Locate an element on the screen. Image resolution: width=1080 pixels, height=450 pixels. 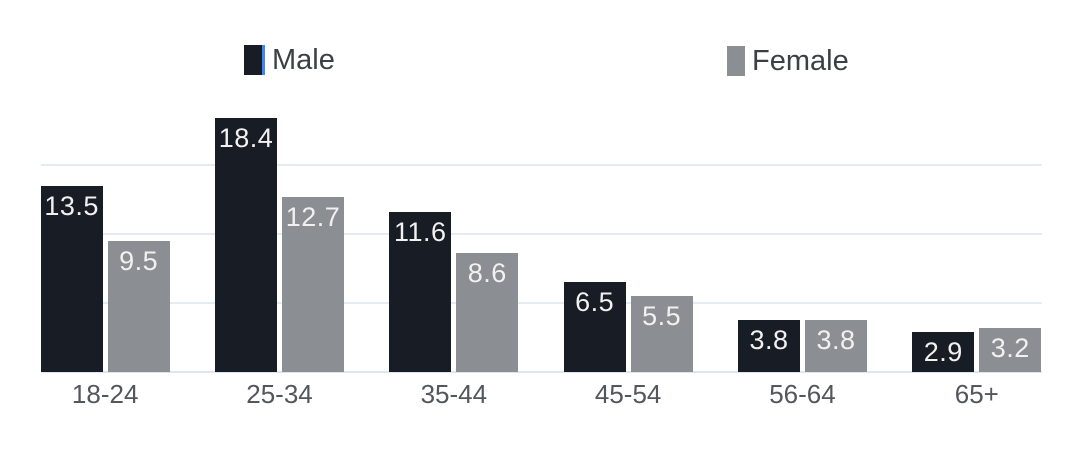
bar-female-18-24: 9.5 is located at coordinates (138, 306).